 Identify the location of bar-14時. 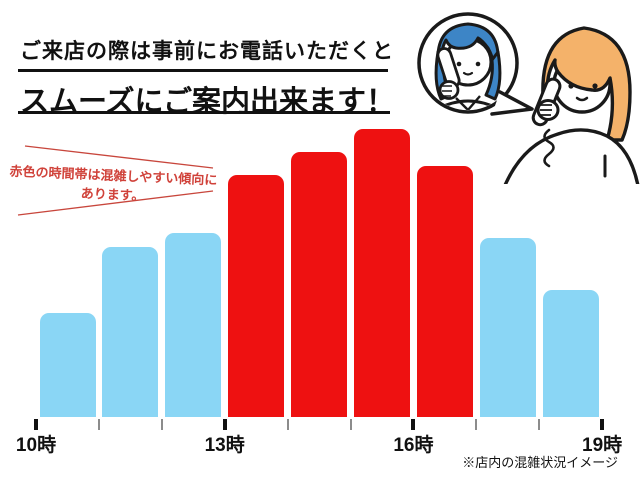
(319, 284).